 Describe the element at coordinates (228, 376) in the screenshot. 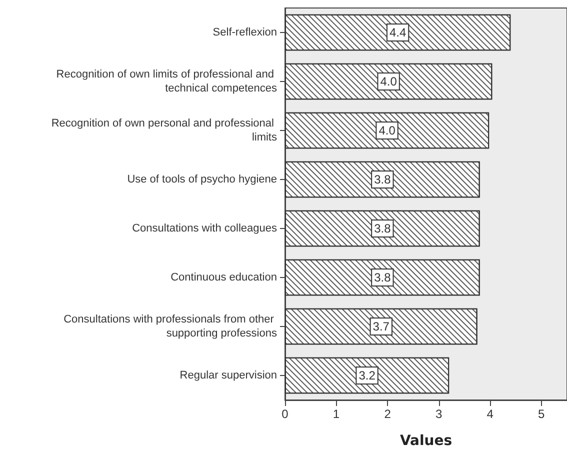

I see `y-tick-label: Regular supervision` at that location.